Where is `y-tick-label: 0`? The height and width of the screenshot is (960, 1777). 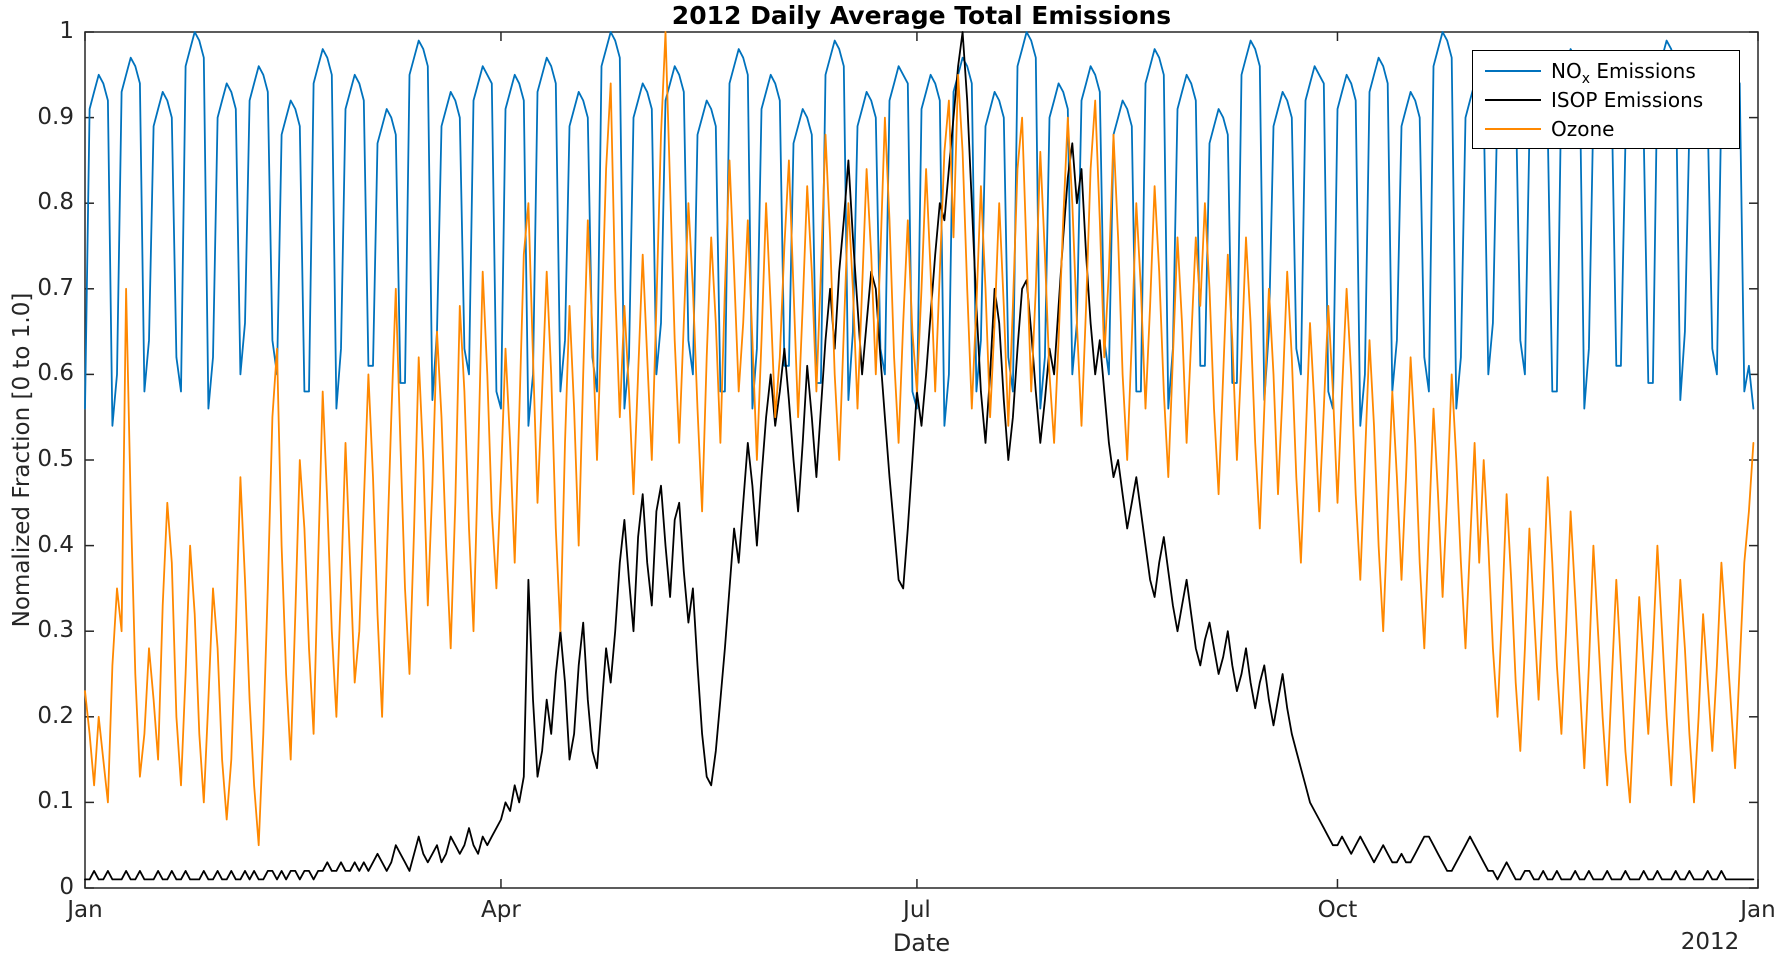
y-tick-label: 0 is located at coordinates (66, 887).